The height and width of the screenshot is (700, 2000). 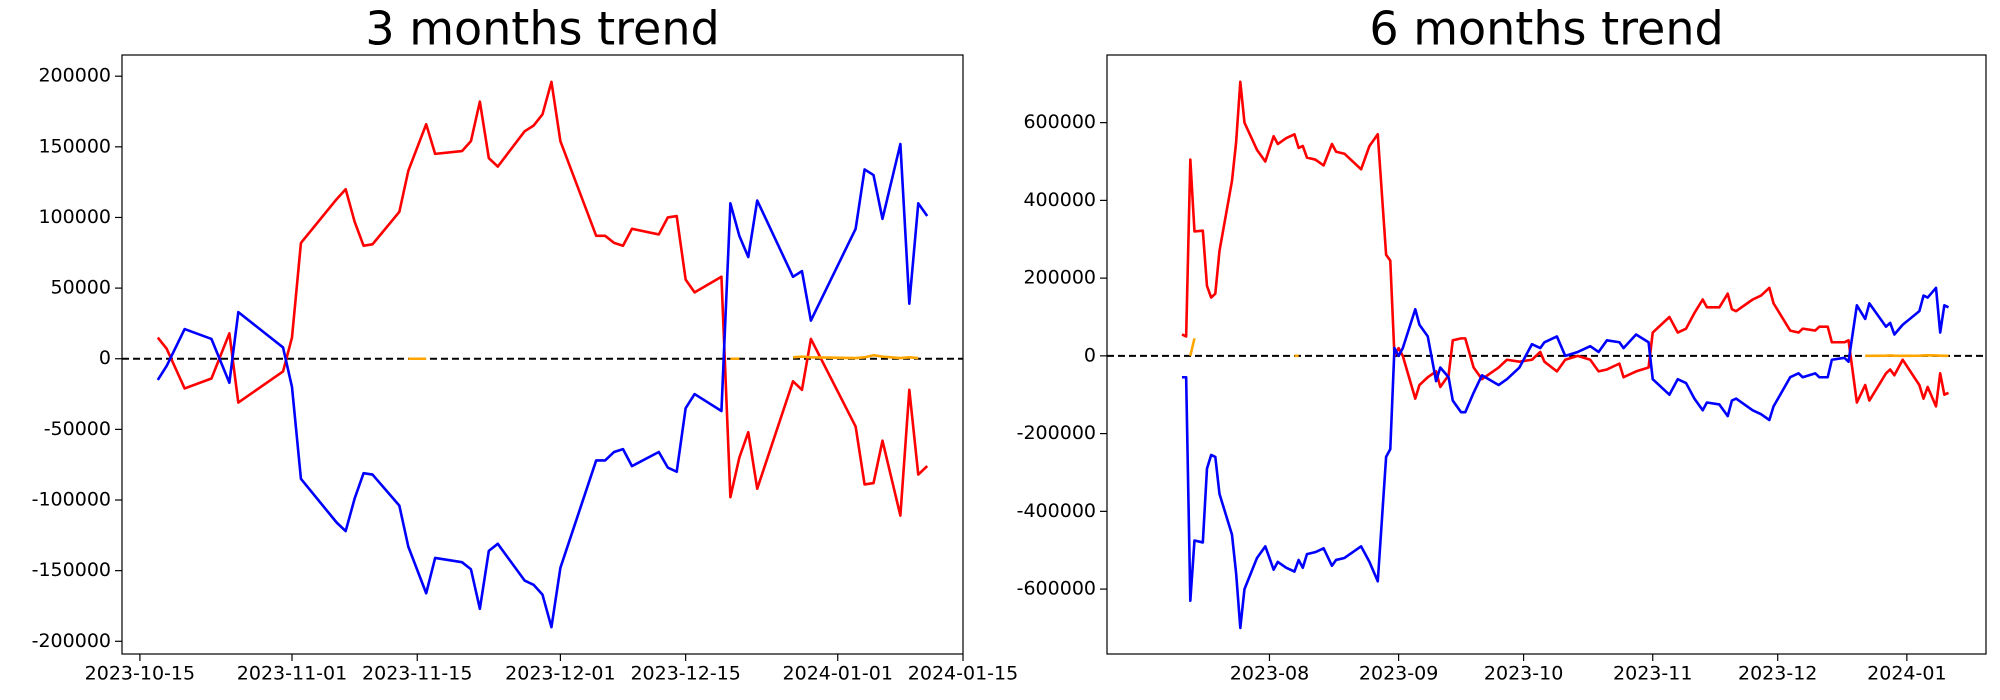 What do you see at coordinates (74, 217) in the screenshot?
I see `y-tick-label: 100000` at bounding box center [74, 217].